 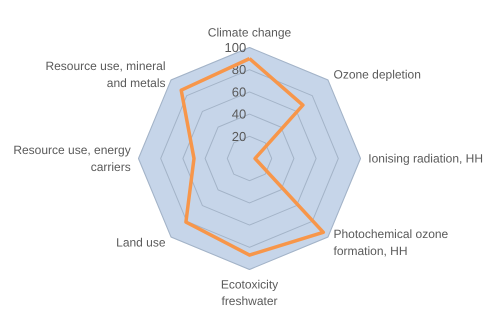 I want to click on spoke-label: Photochemical ozone formation, HH, so click(x=391, y=242).